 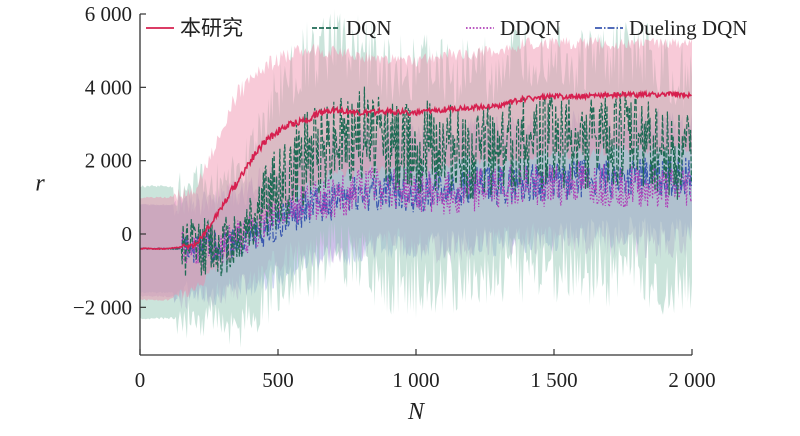 What do you see at coordinates (416, 412) in the screenshot?
I see `x-axis-label: N` at bounding box center [416, 412].